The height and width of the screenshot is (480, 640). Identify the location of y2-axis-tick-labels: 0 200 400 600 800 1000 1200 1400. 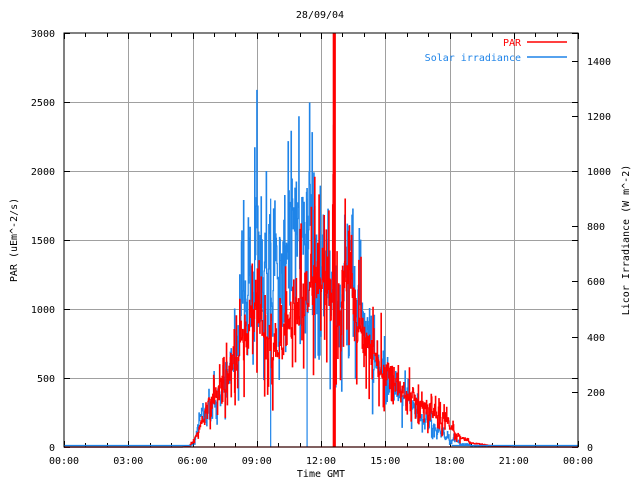
(599, 255).